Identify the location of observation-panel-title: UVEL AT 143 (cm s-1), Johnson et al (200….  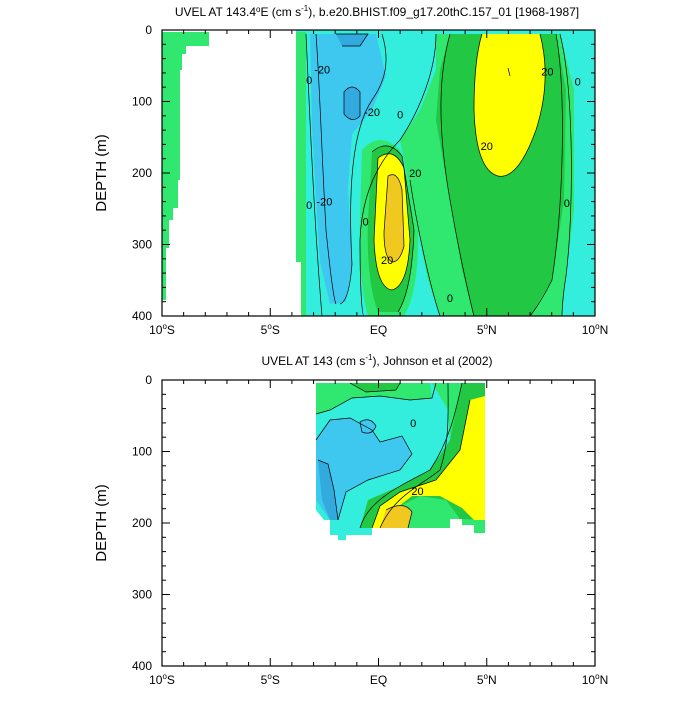
(376, 360).